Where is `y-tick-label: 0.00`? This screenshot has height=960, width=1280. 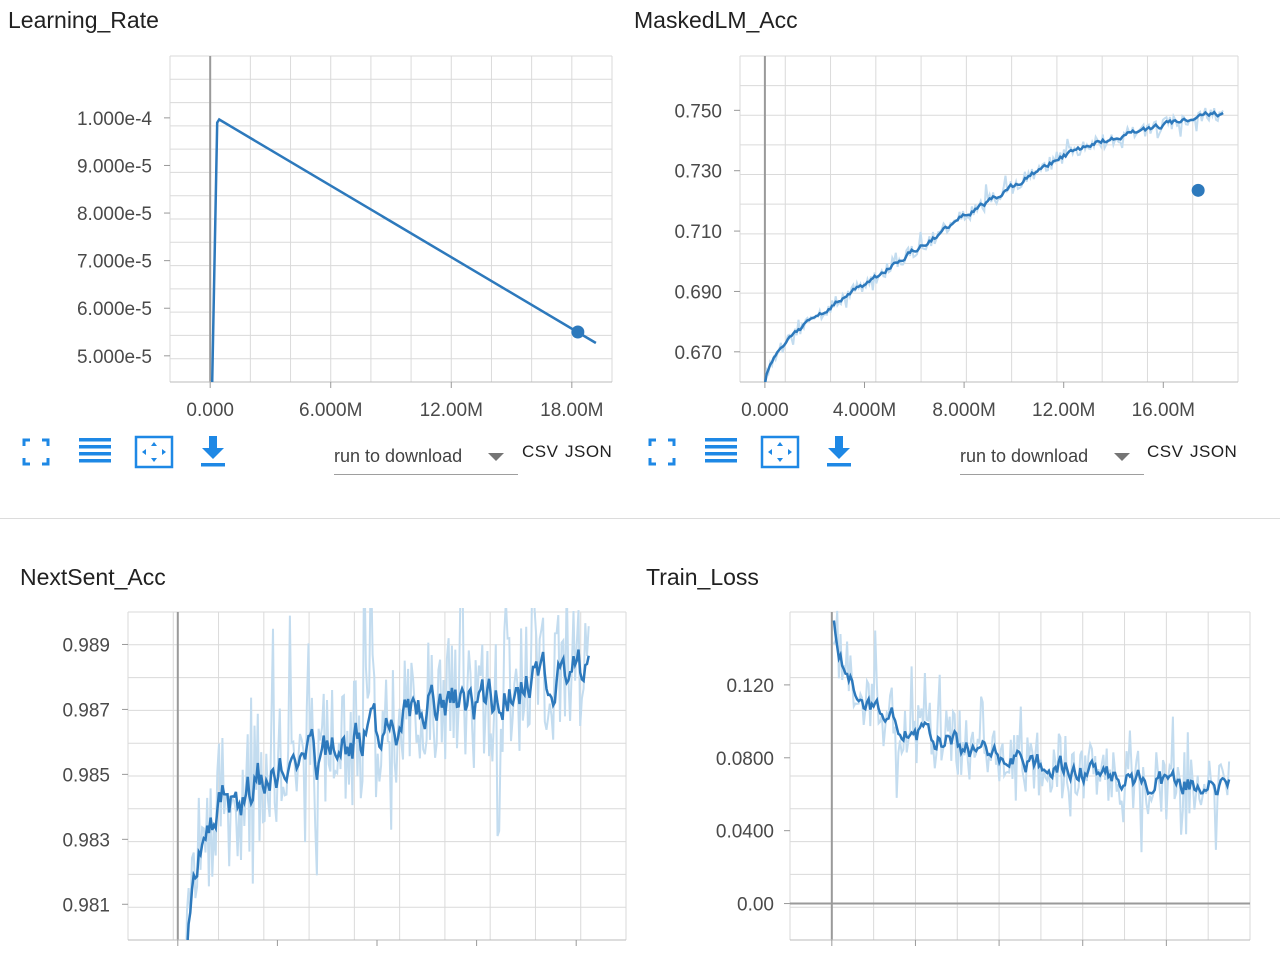
y-tick-label: 0.00 is located at coordinates (755, 905).